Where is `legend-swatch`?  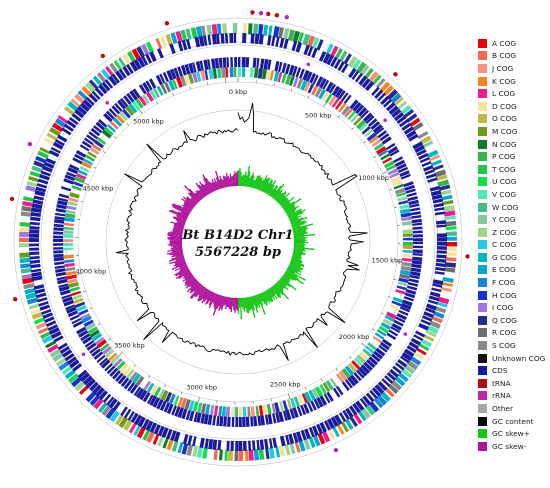 legend-swatch is located at coordinates (482, 308).